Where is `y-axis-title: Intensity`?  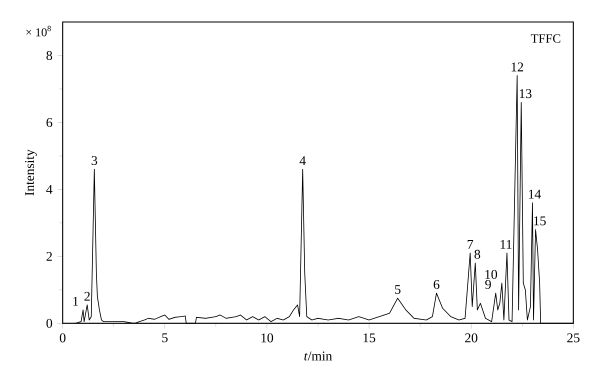 y-axis-title: Intensity is located at coordinates (31, 172).